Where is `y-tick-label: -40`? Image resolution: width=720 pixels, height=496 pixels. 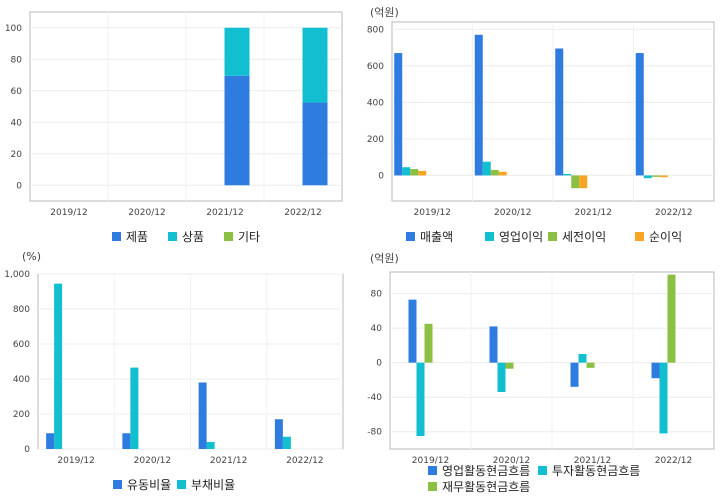 y-tick-label: -40 is located at coordinates (374, 398).